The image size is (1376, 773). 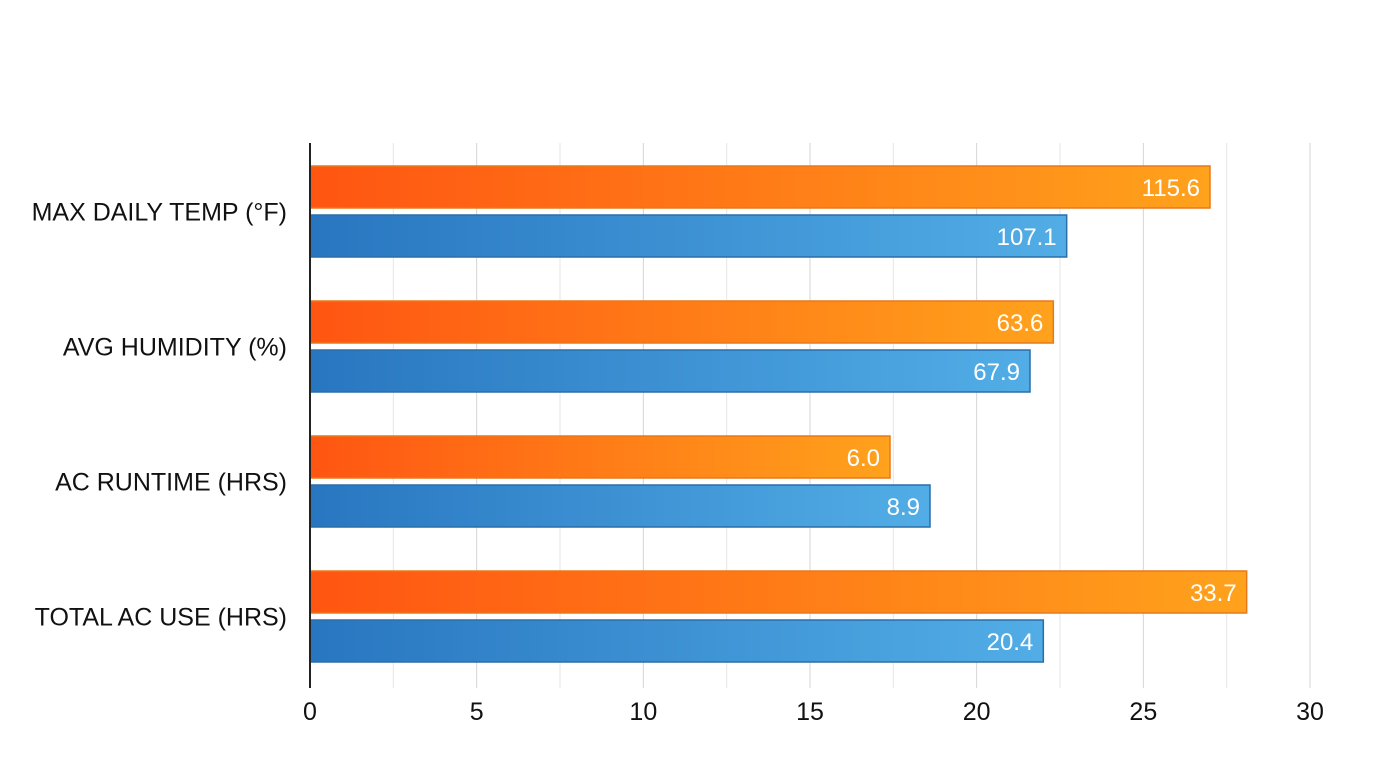 What do you see at coordinates (643, 712) in the screenshot?
I see `x-tick-label: 10` at bounding box center [643, 712].